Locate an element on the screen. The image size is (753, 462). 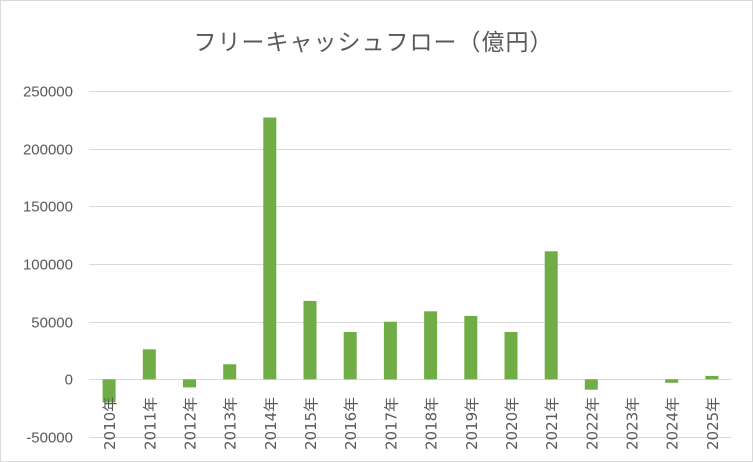
x-tick-label: 2015年 is located at coordinates (311, 423).